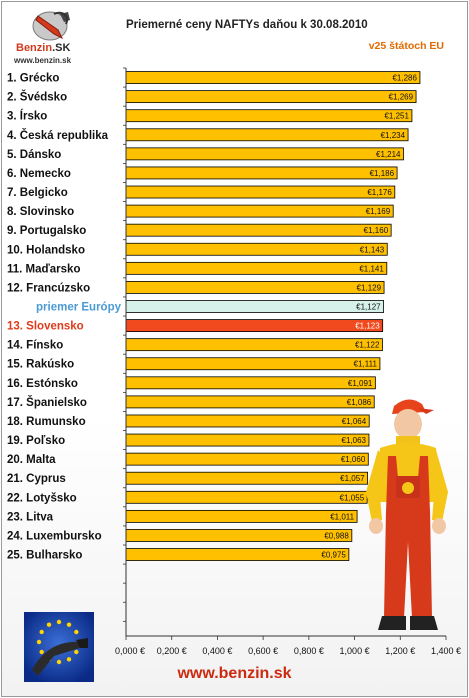 Image resolution: width=469 pixels, height=698 pixels. Describe the element at coordinates (45, 327) in the screenshot. I see `category-label: 13. Slovensko` at that location.